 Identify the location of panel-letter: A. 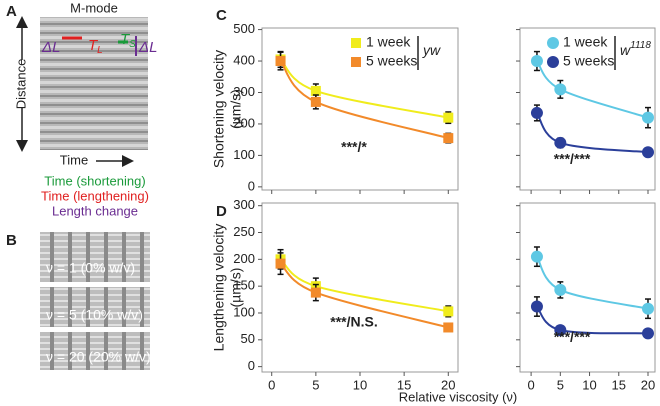
(11, 11).